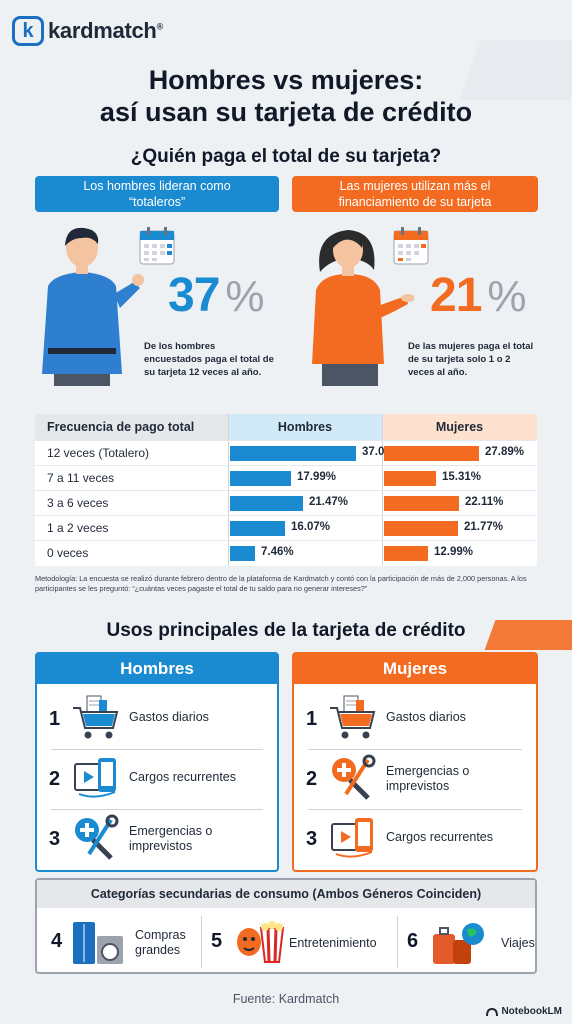 This screenshot has width=572, height=1024. What do you see at coordinates (78, 528) in the screenshot?
I see `row-label: 1 a 2 veces` at bounding box center [78, 528].